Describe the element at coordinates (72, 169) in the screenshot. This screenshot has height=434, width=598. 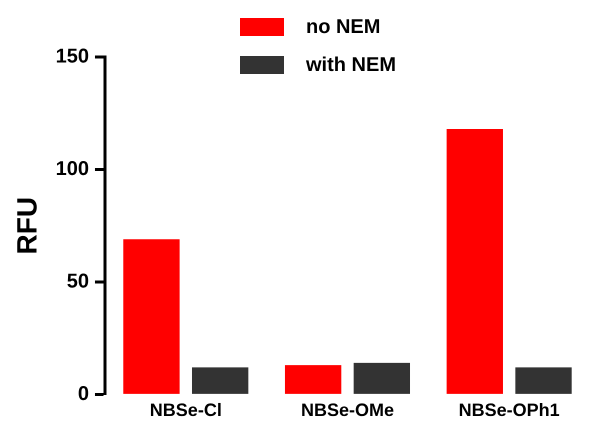
I see `y-tick-label: 100` at that location.